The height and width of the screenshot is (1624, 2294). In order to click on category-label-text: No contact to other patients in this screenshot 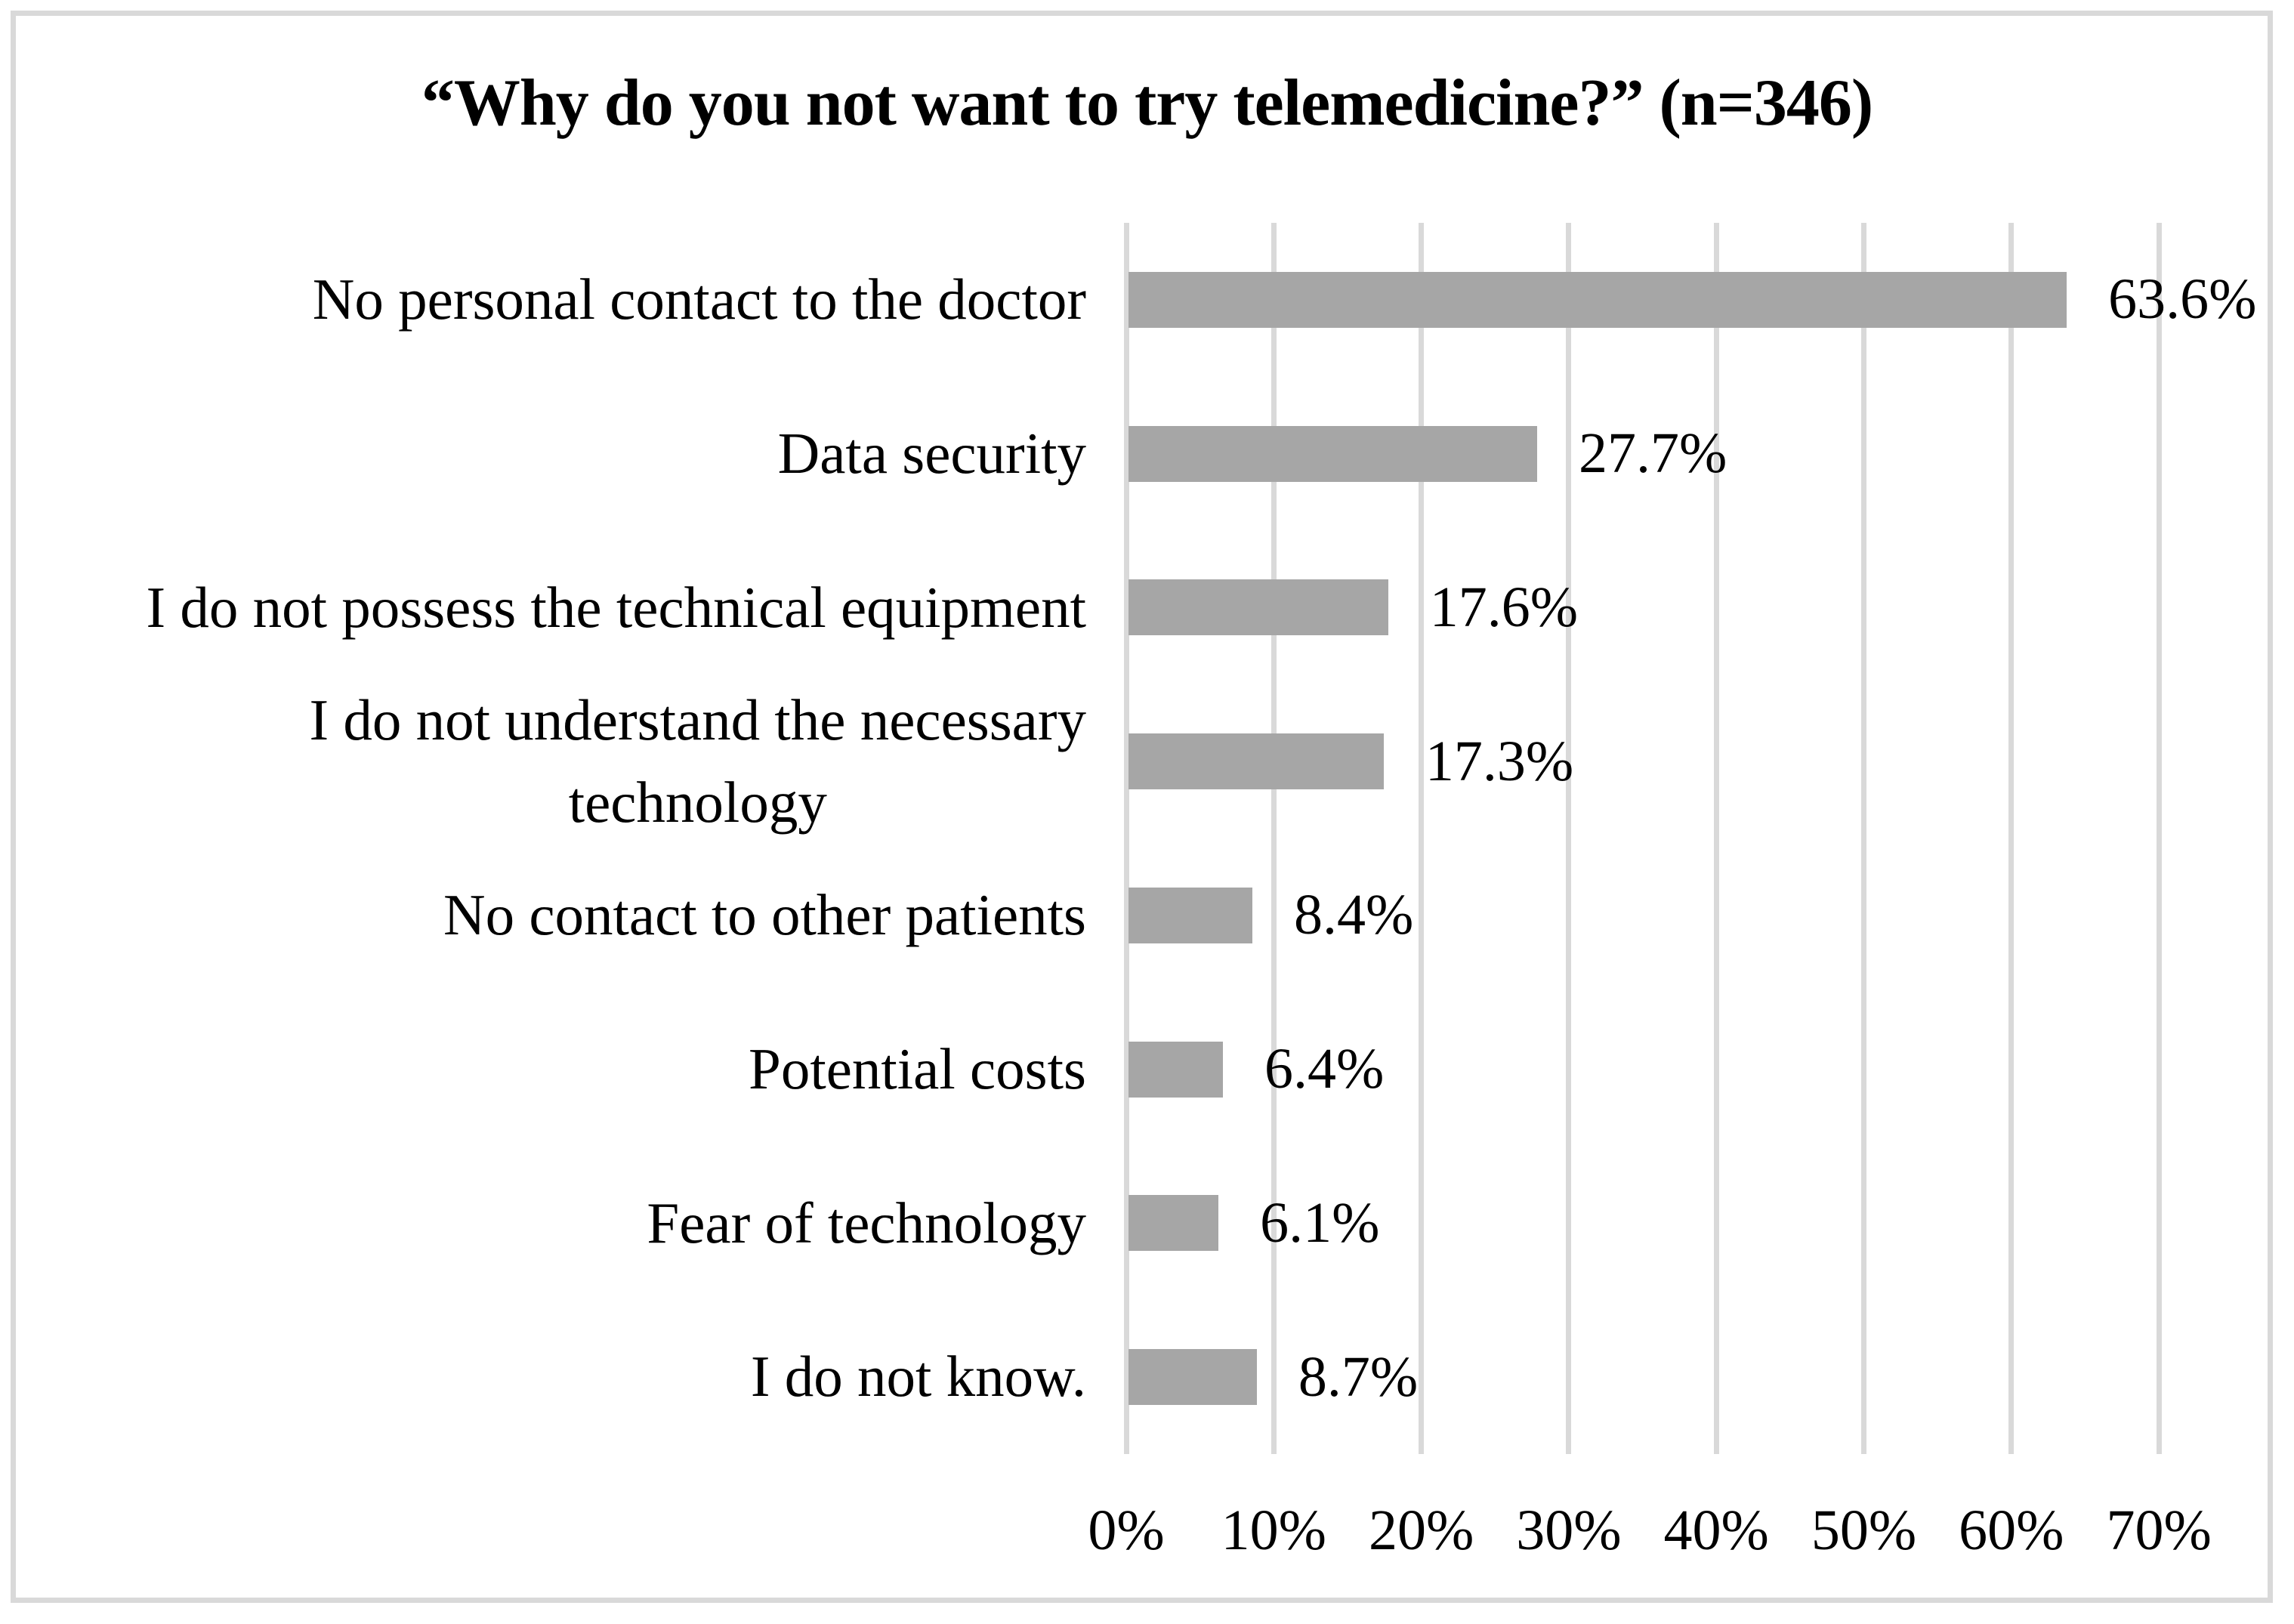, I will do `click(765, 915)`.